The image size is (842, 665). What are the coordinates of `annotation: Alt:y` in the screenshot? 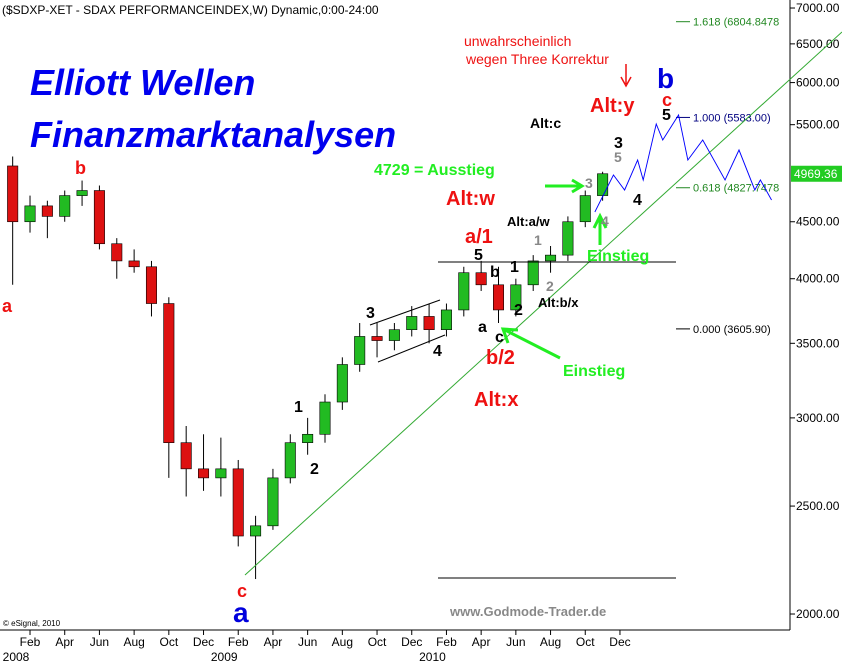 It's located at (612, 106).